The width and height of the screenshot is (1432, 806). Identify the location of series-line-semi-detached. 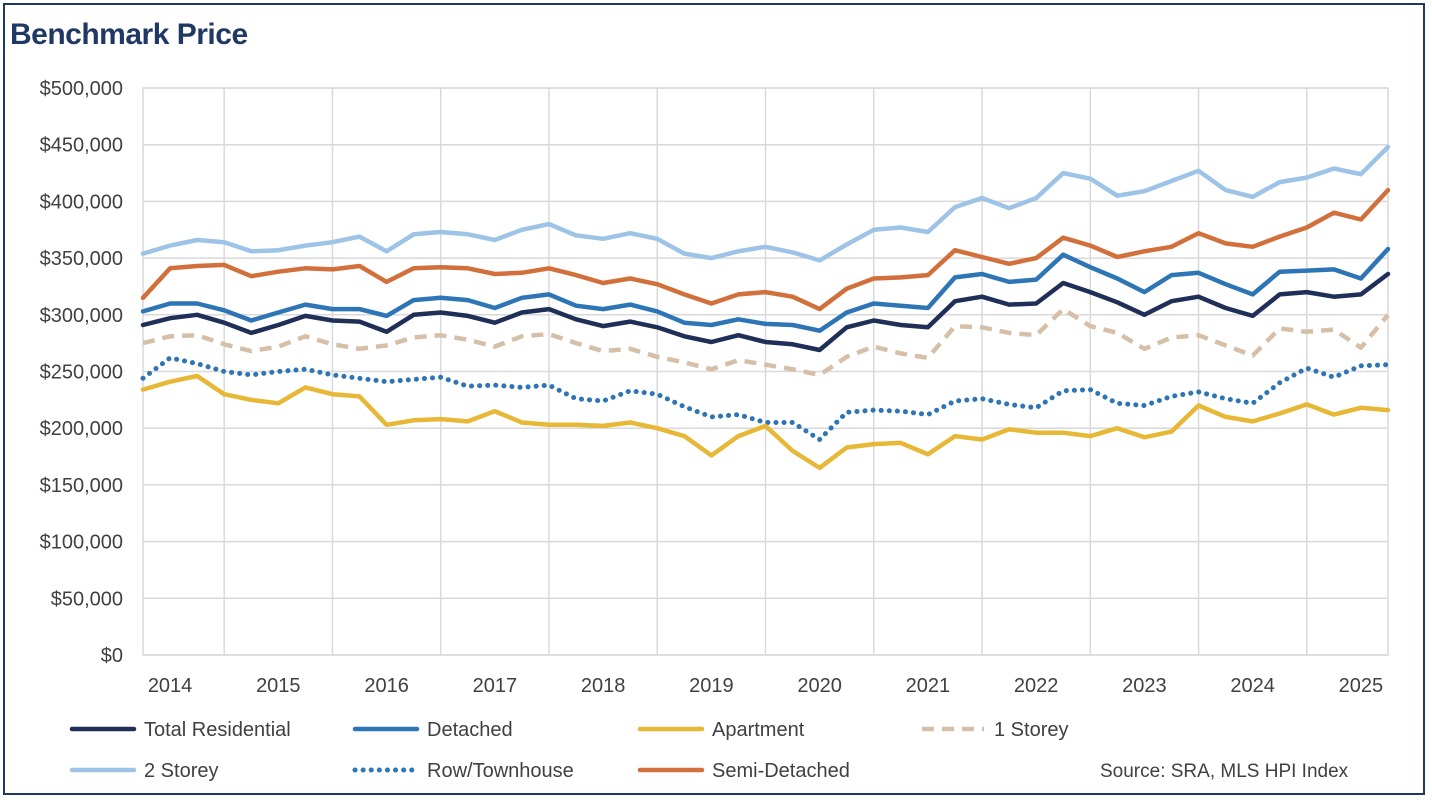
(765, 249).